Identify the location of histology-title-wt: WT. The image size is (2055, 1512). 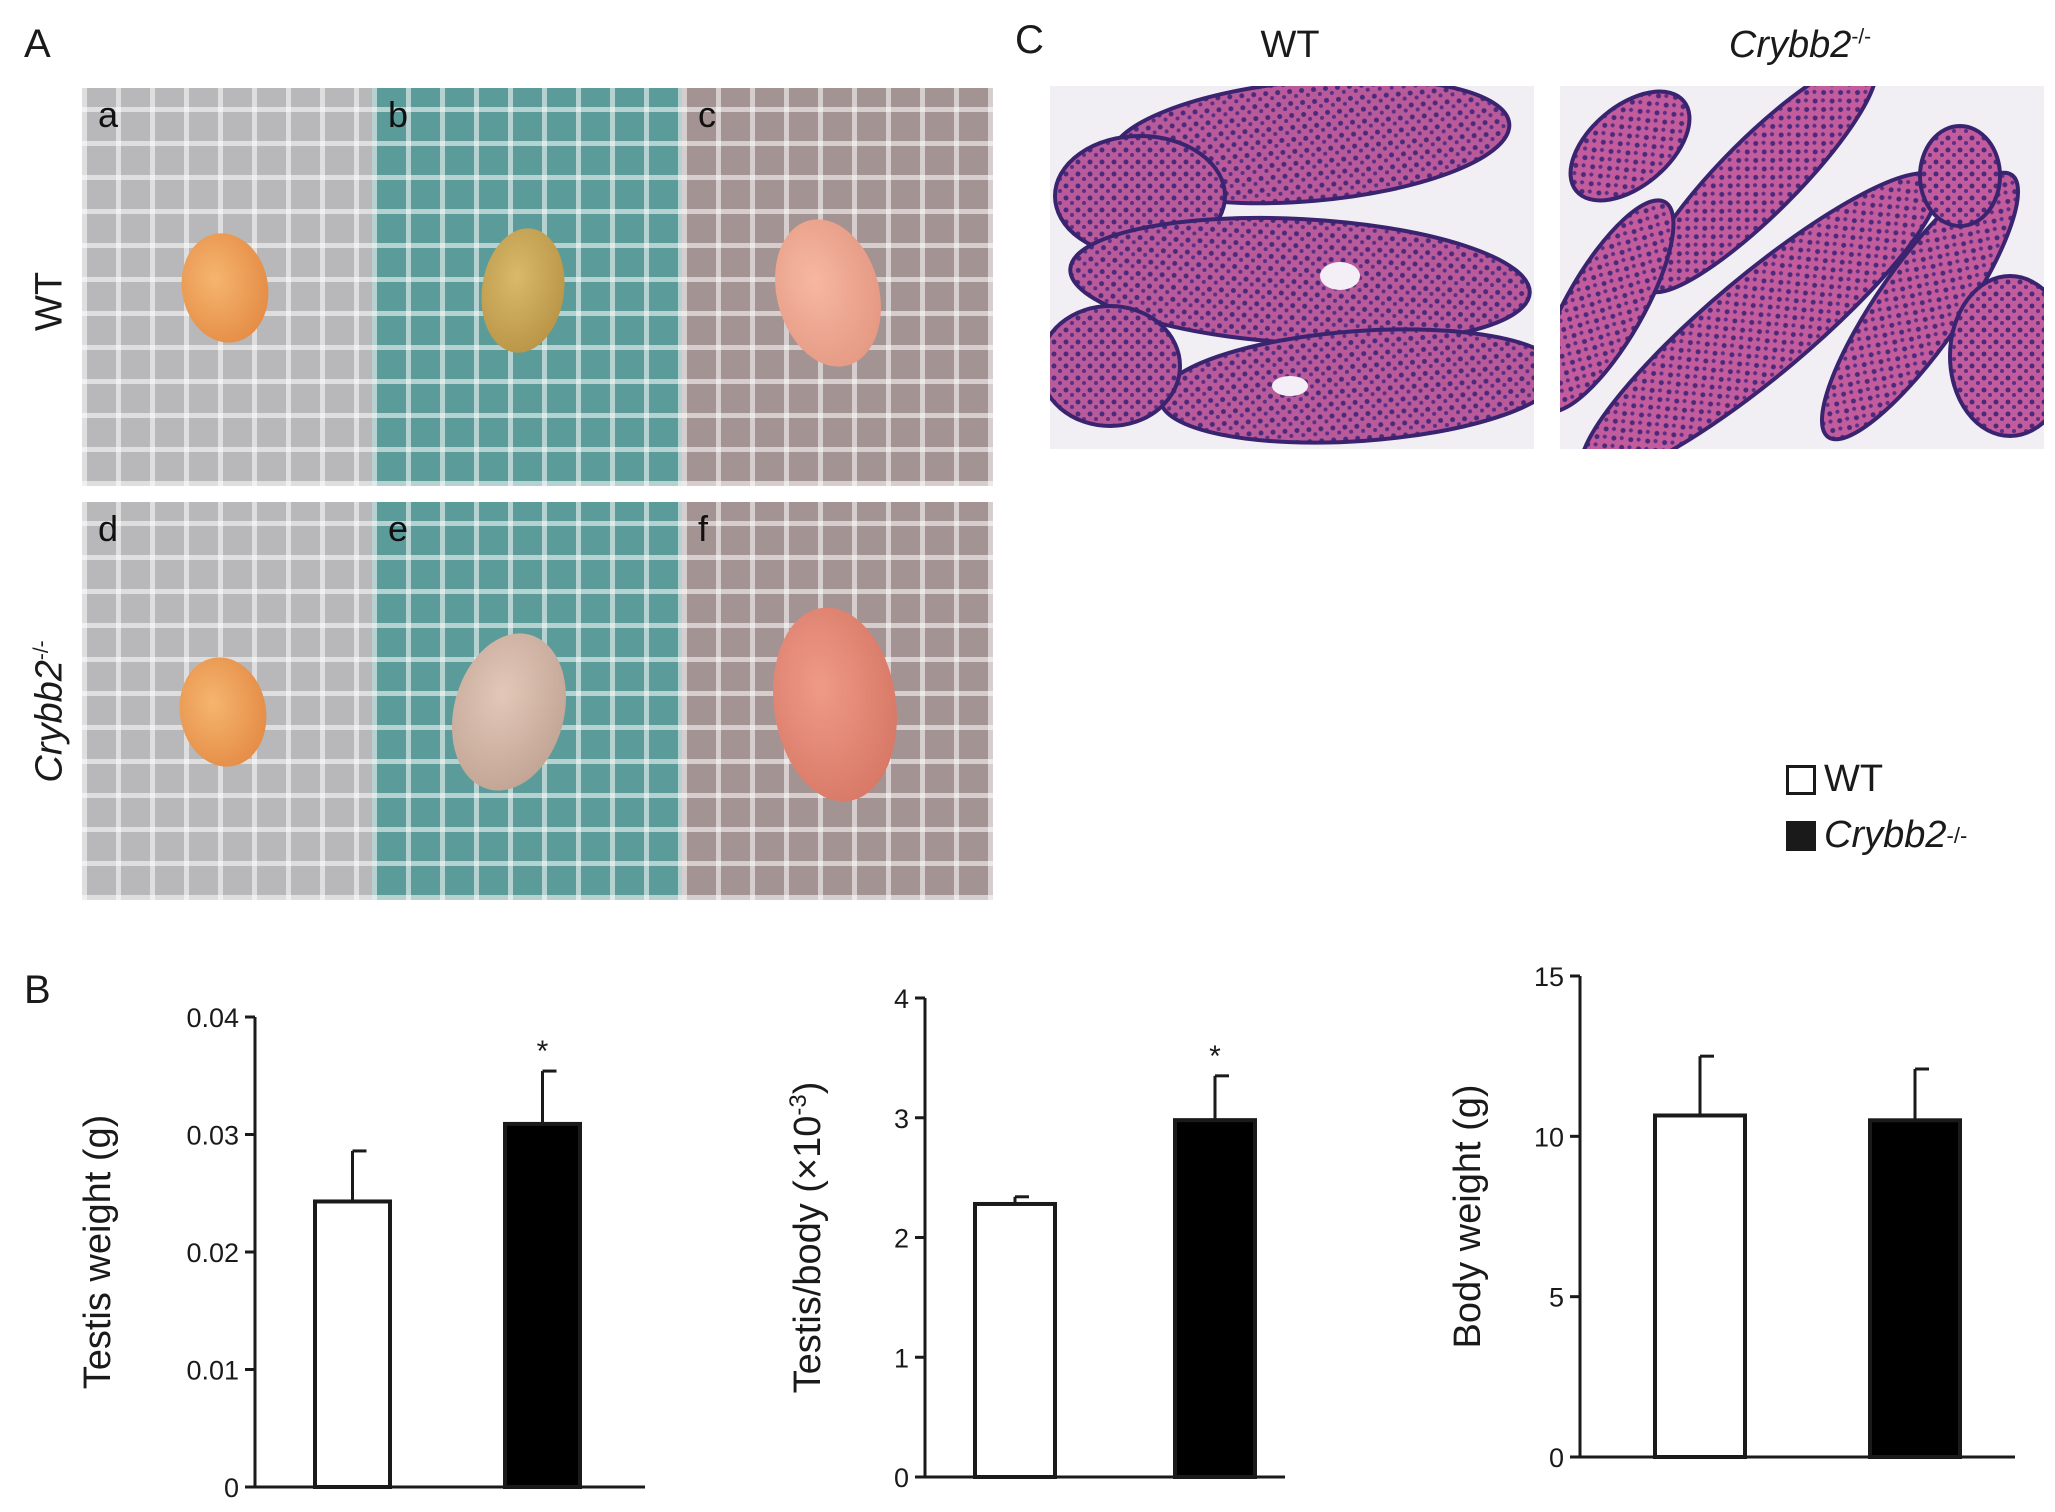
(1290, 45).